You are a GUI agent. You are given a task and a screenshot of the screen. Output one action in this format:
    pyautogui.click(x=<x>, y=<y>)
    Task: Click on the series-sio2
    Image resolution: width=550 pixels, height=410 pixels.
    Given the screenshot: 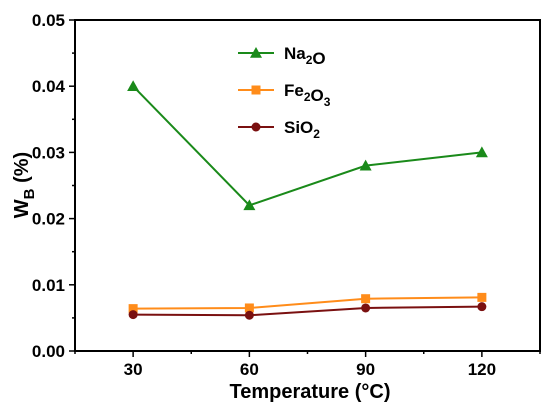 What is the action you would take?
    pyautogui.click(x=307, y=311)
    